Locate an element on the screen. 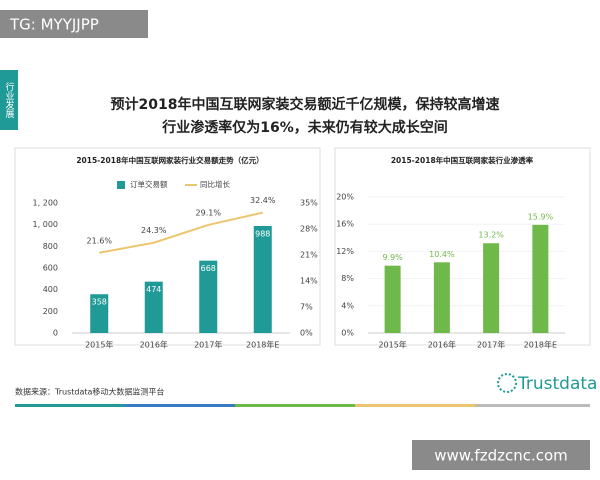  data-label: 13.2% is located at coordinates (491, 235).